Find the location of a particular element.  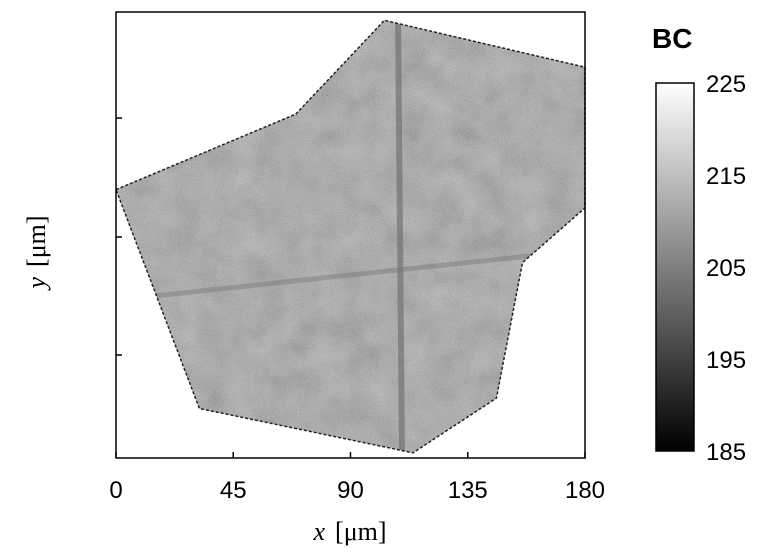

colorbar is located at coordinates (675, 267).